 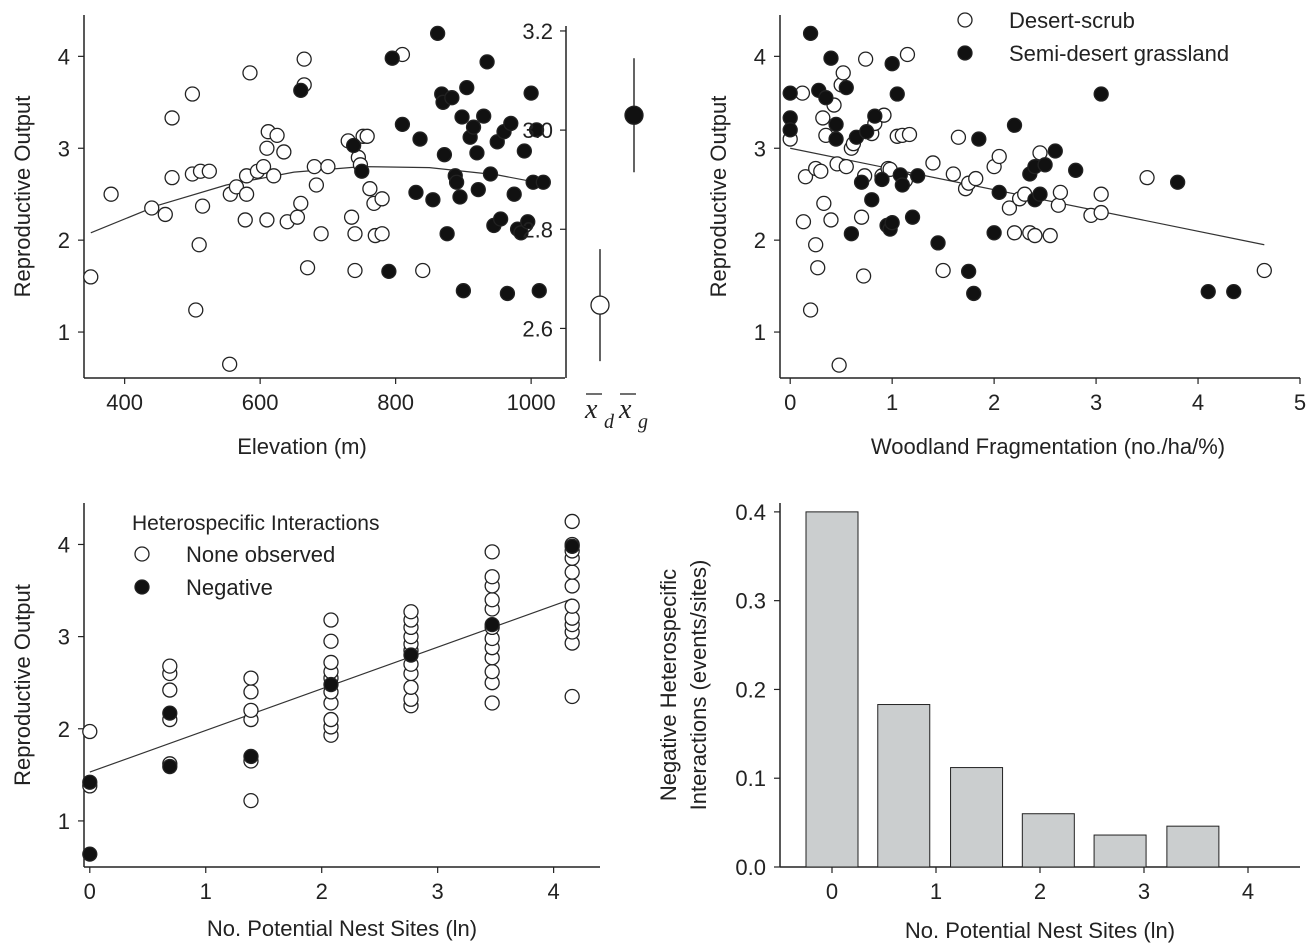 I want to click on y-tick-label: 0.3, so click(x=750, y=601).